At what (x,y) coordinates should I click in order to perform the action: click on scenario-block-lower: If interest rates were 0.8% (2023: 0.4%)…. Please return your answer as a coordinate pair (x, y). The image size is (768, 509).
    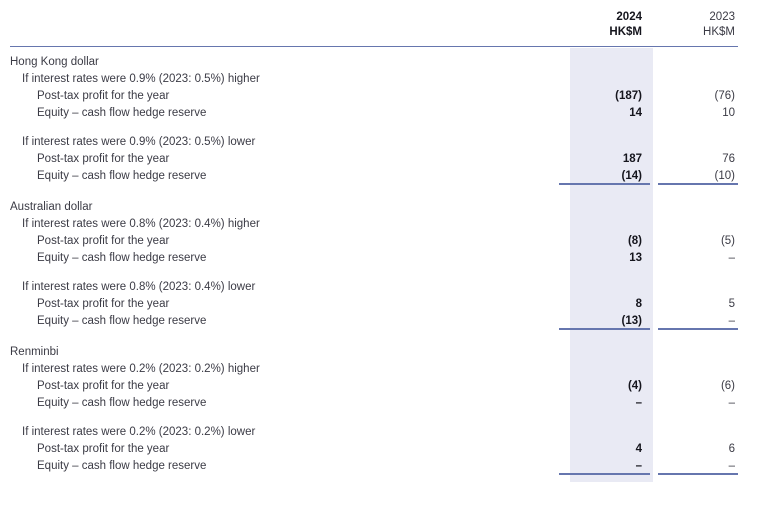
    Looking at the image, I should click on (374, 304).